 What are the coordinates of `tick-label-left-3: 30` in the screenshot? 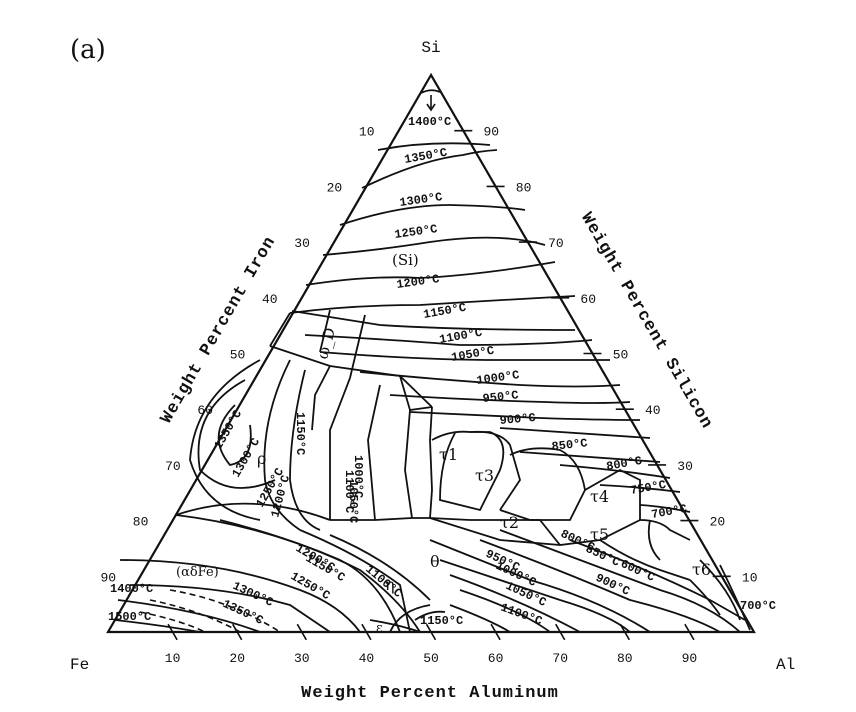 It's located at (302, 243).